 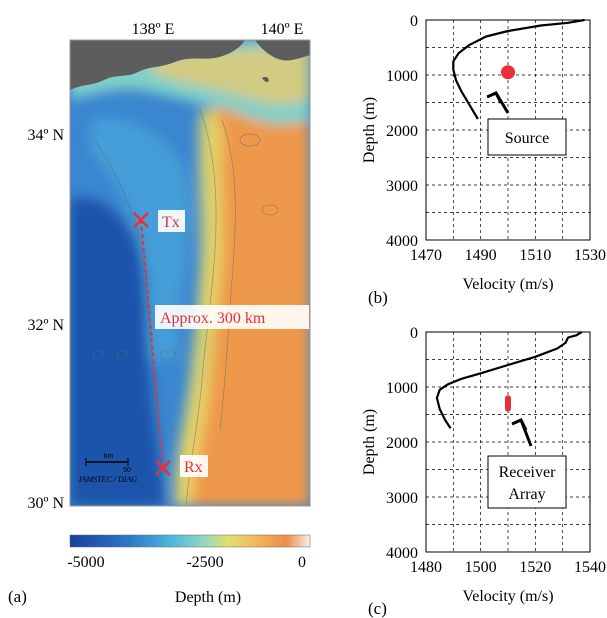 What do you see at coordinates (535, 567) in the screenshot?
I see `x-tick-label: 1520` at bounding box center [535, 567].